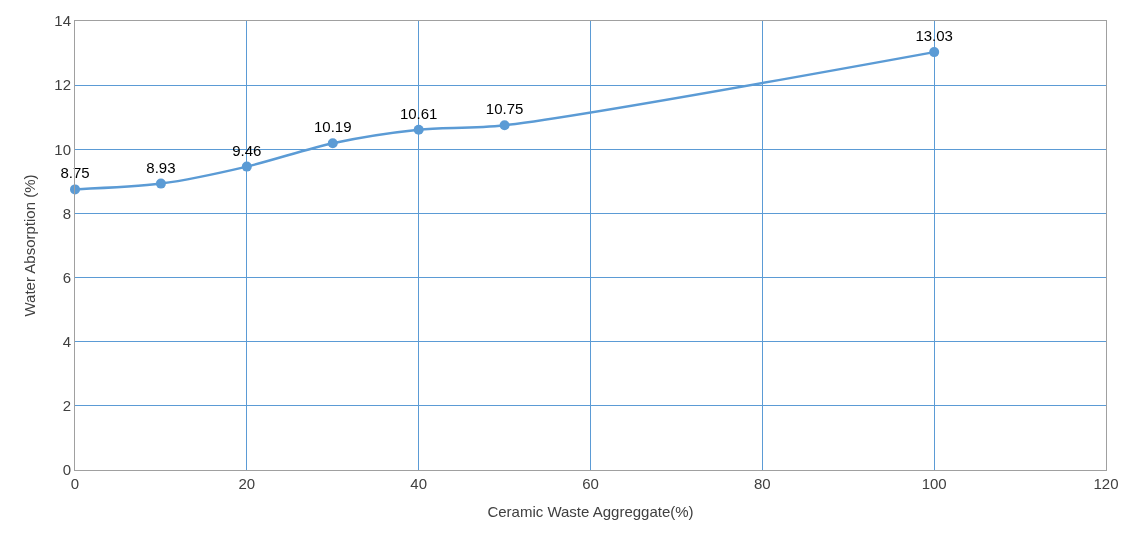  What do you see at coordinates (419, 483) in the screenshot?
I see `x-tick-label: 40` at bounding box center [419, 483].